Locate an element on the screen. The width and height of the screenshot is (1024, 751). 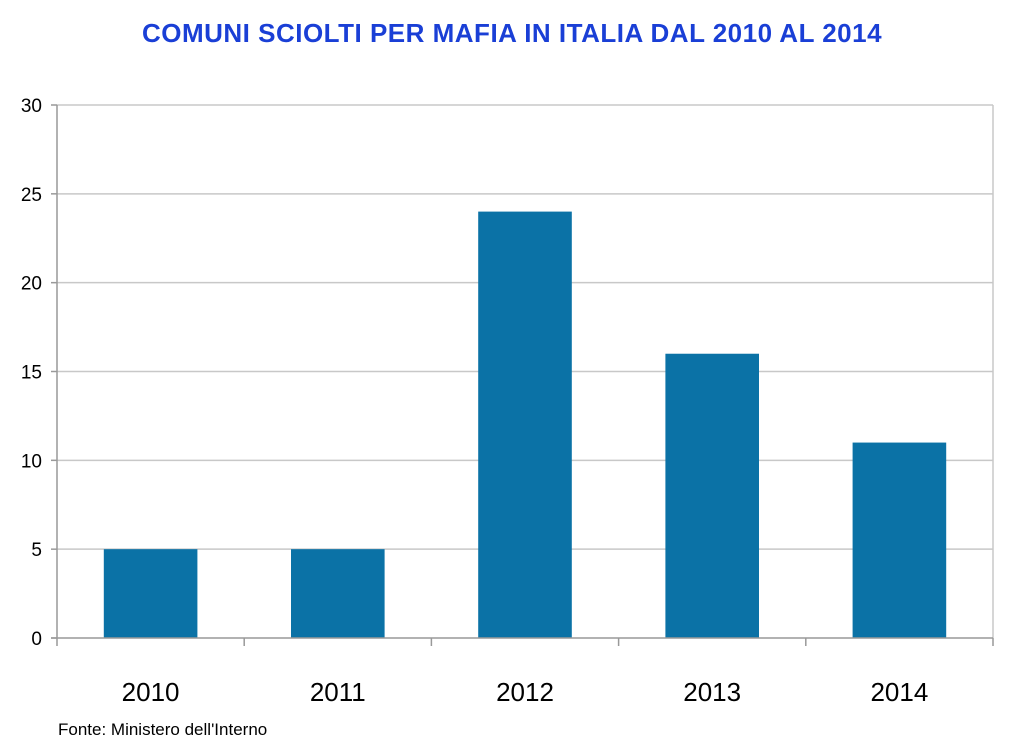
y-tick-label: 15 is located at coordinates (31, 373).